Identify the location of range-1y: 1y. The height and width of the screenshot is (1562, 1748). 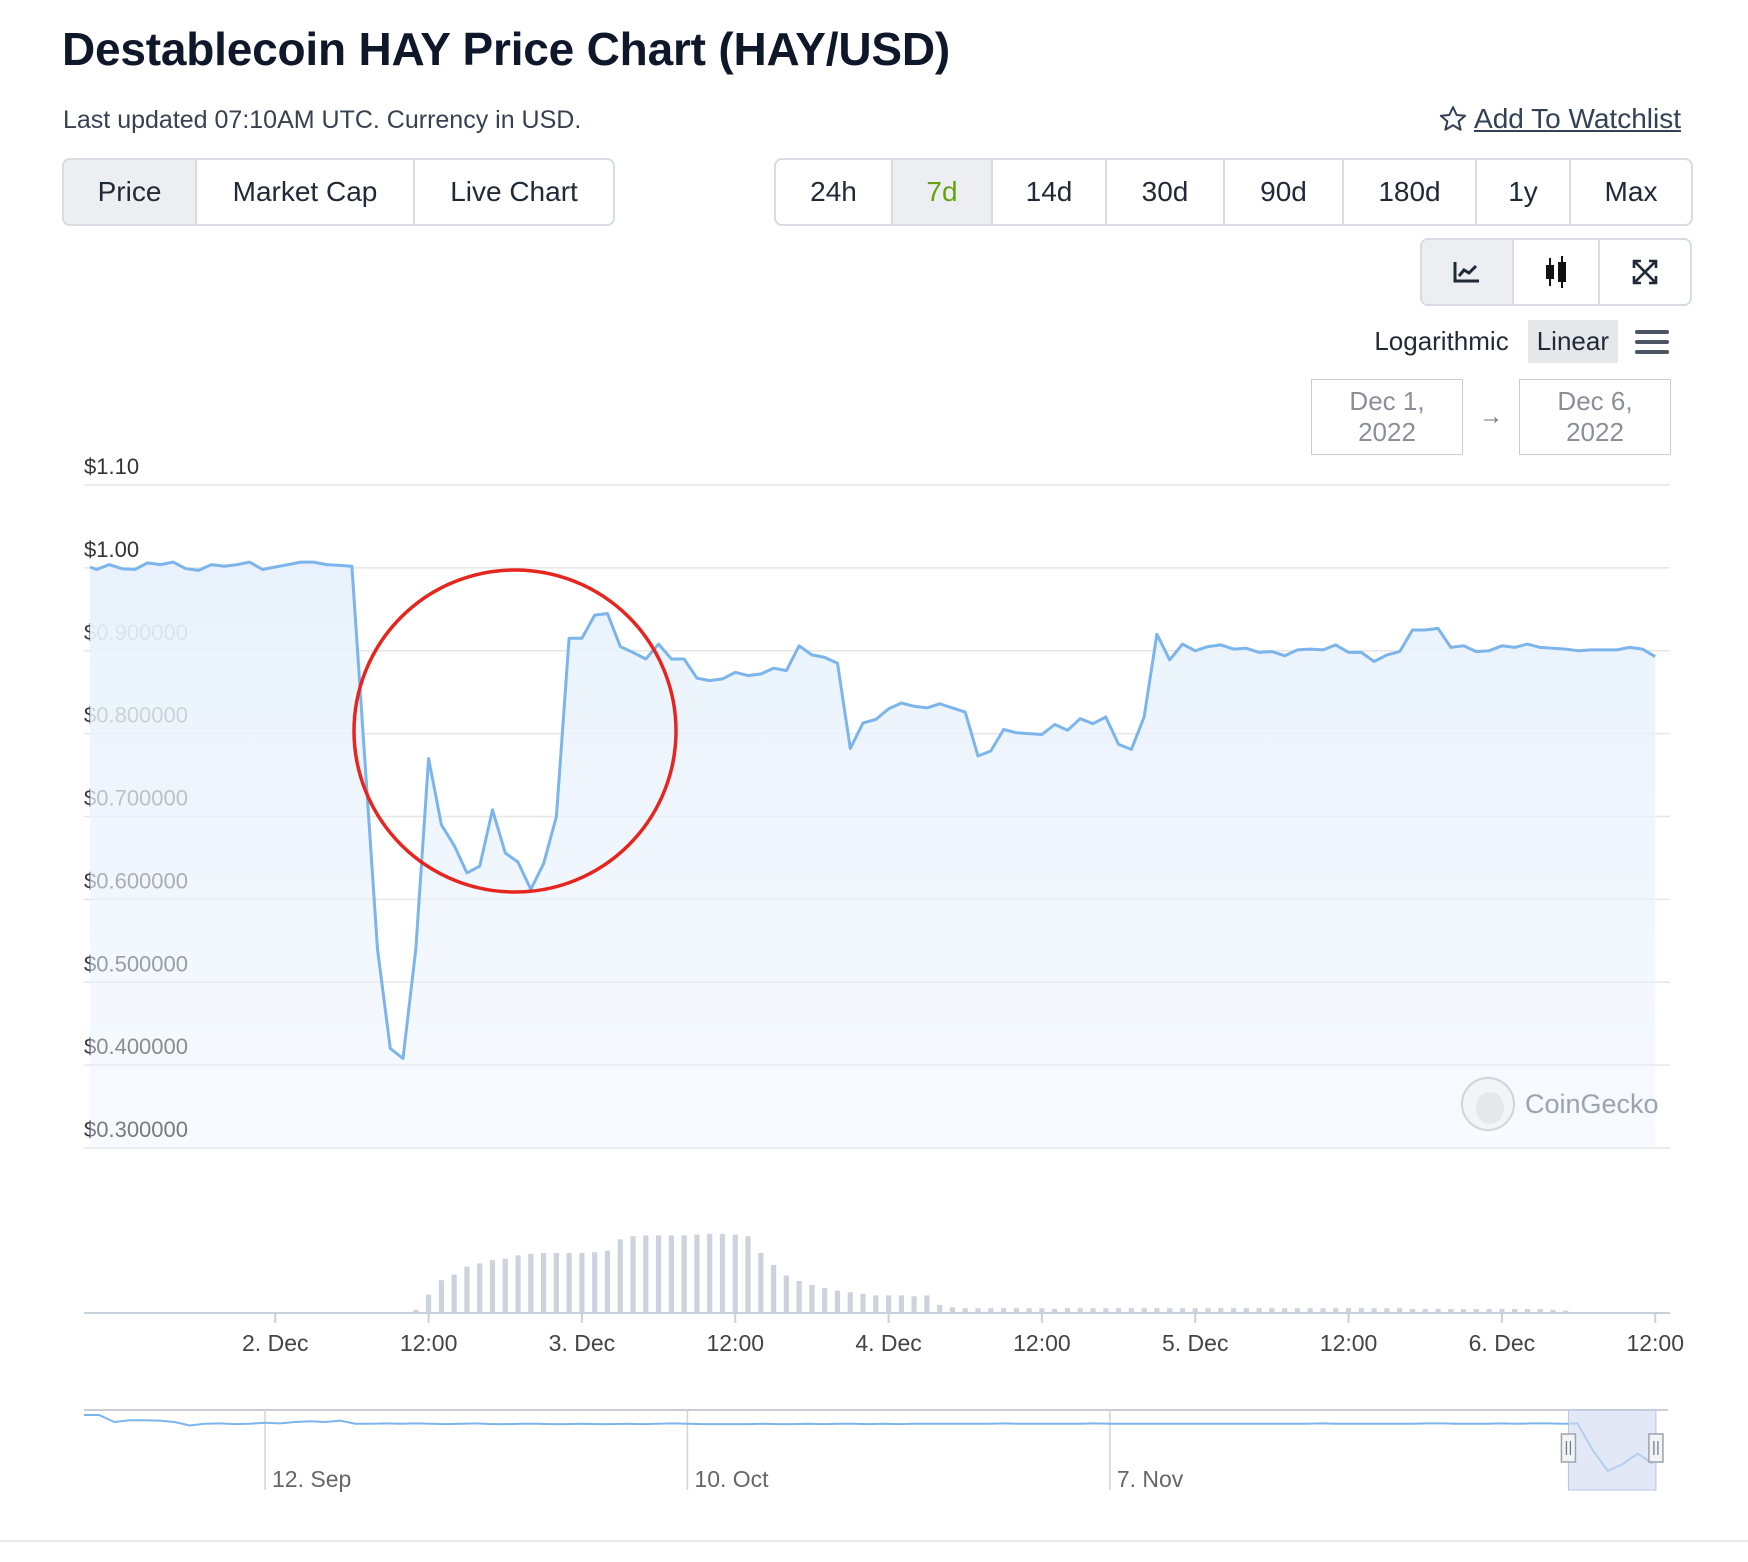
(1524, 192).